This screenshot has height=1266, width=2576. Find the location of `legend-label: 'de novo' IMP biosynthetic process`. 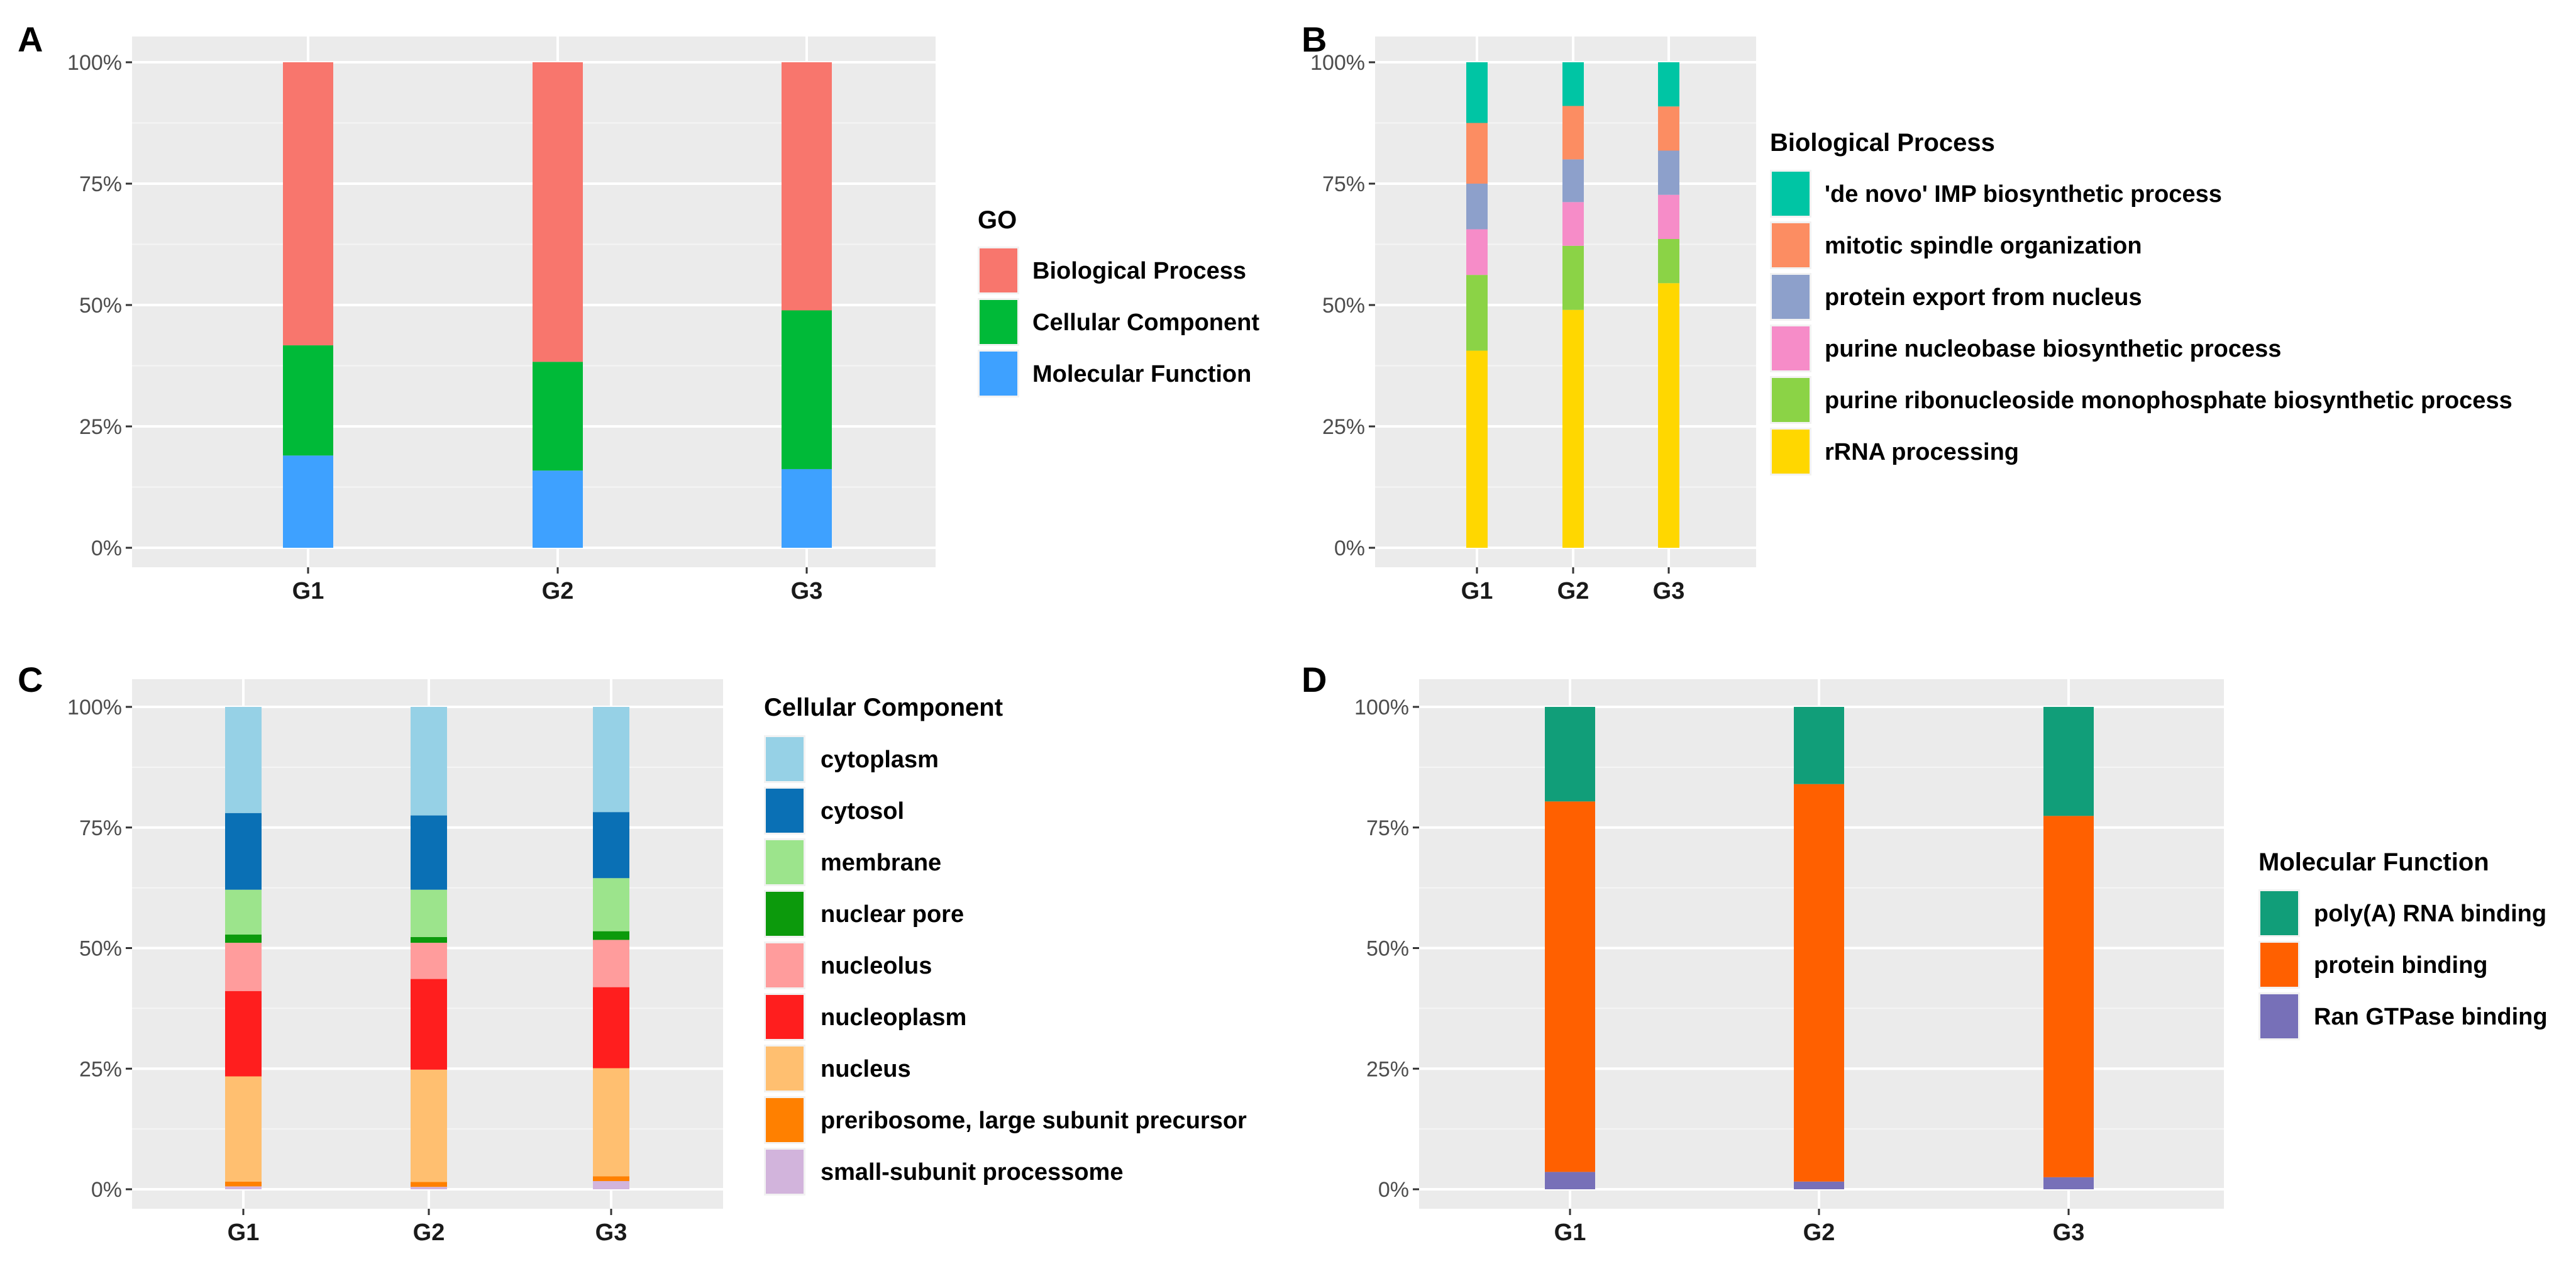

legend-label: 'de novo' IMP biosynthetic process is located at coordinates (2023, 194).